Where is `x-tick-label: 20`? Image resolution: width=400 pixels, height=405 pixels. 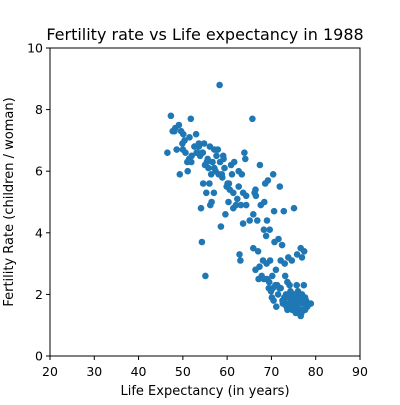
x-tick-label: 20 is located at coordinates (50, 371).